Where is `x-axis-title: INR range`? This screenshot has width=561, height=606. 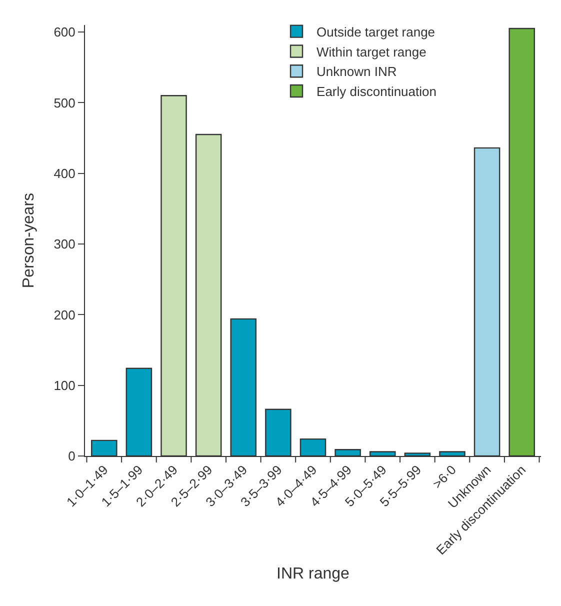 x-axis-title: INR range is located at coordinates (313, 573).